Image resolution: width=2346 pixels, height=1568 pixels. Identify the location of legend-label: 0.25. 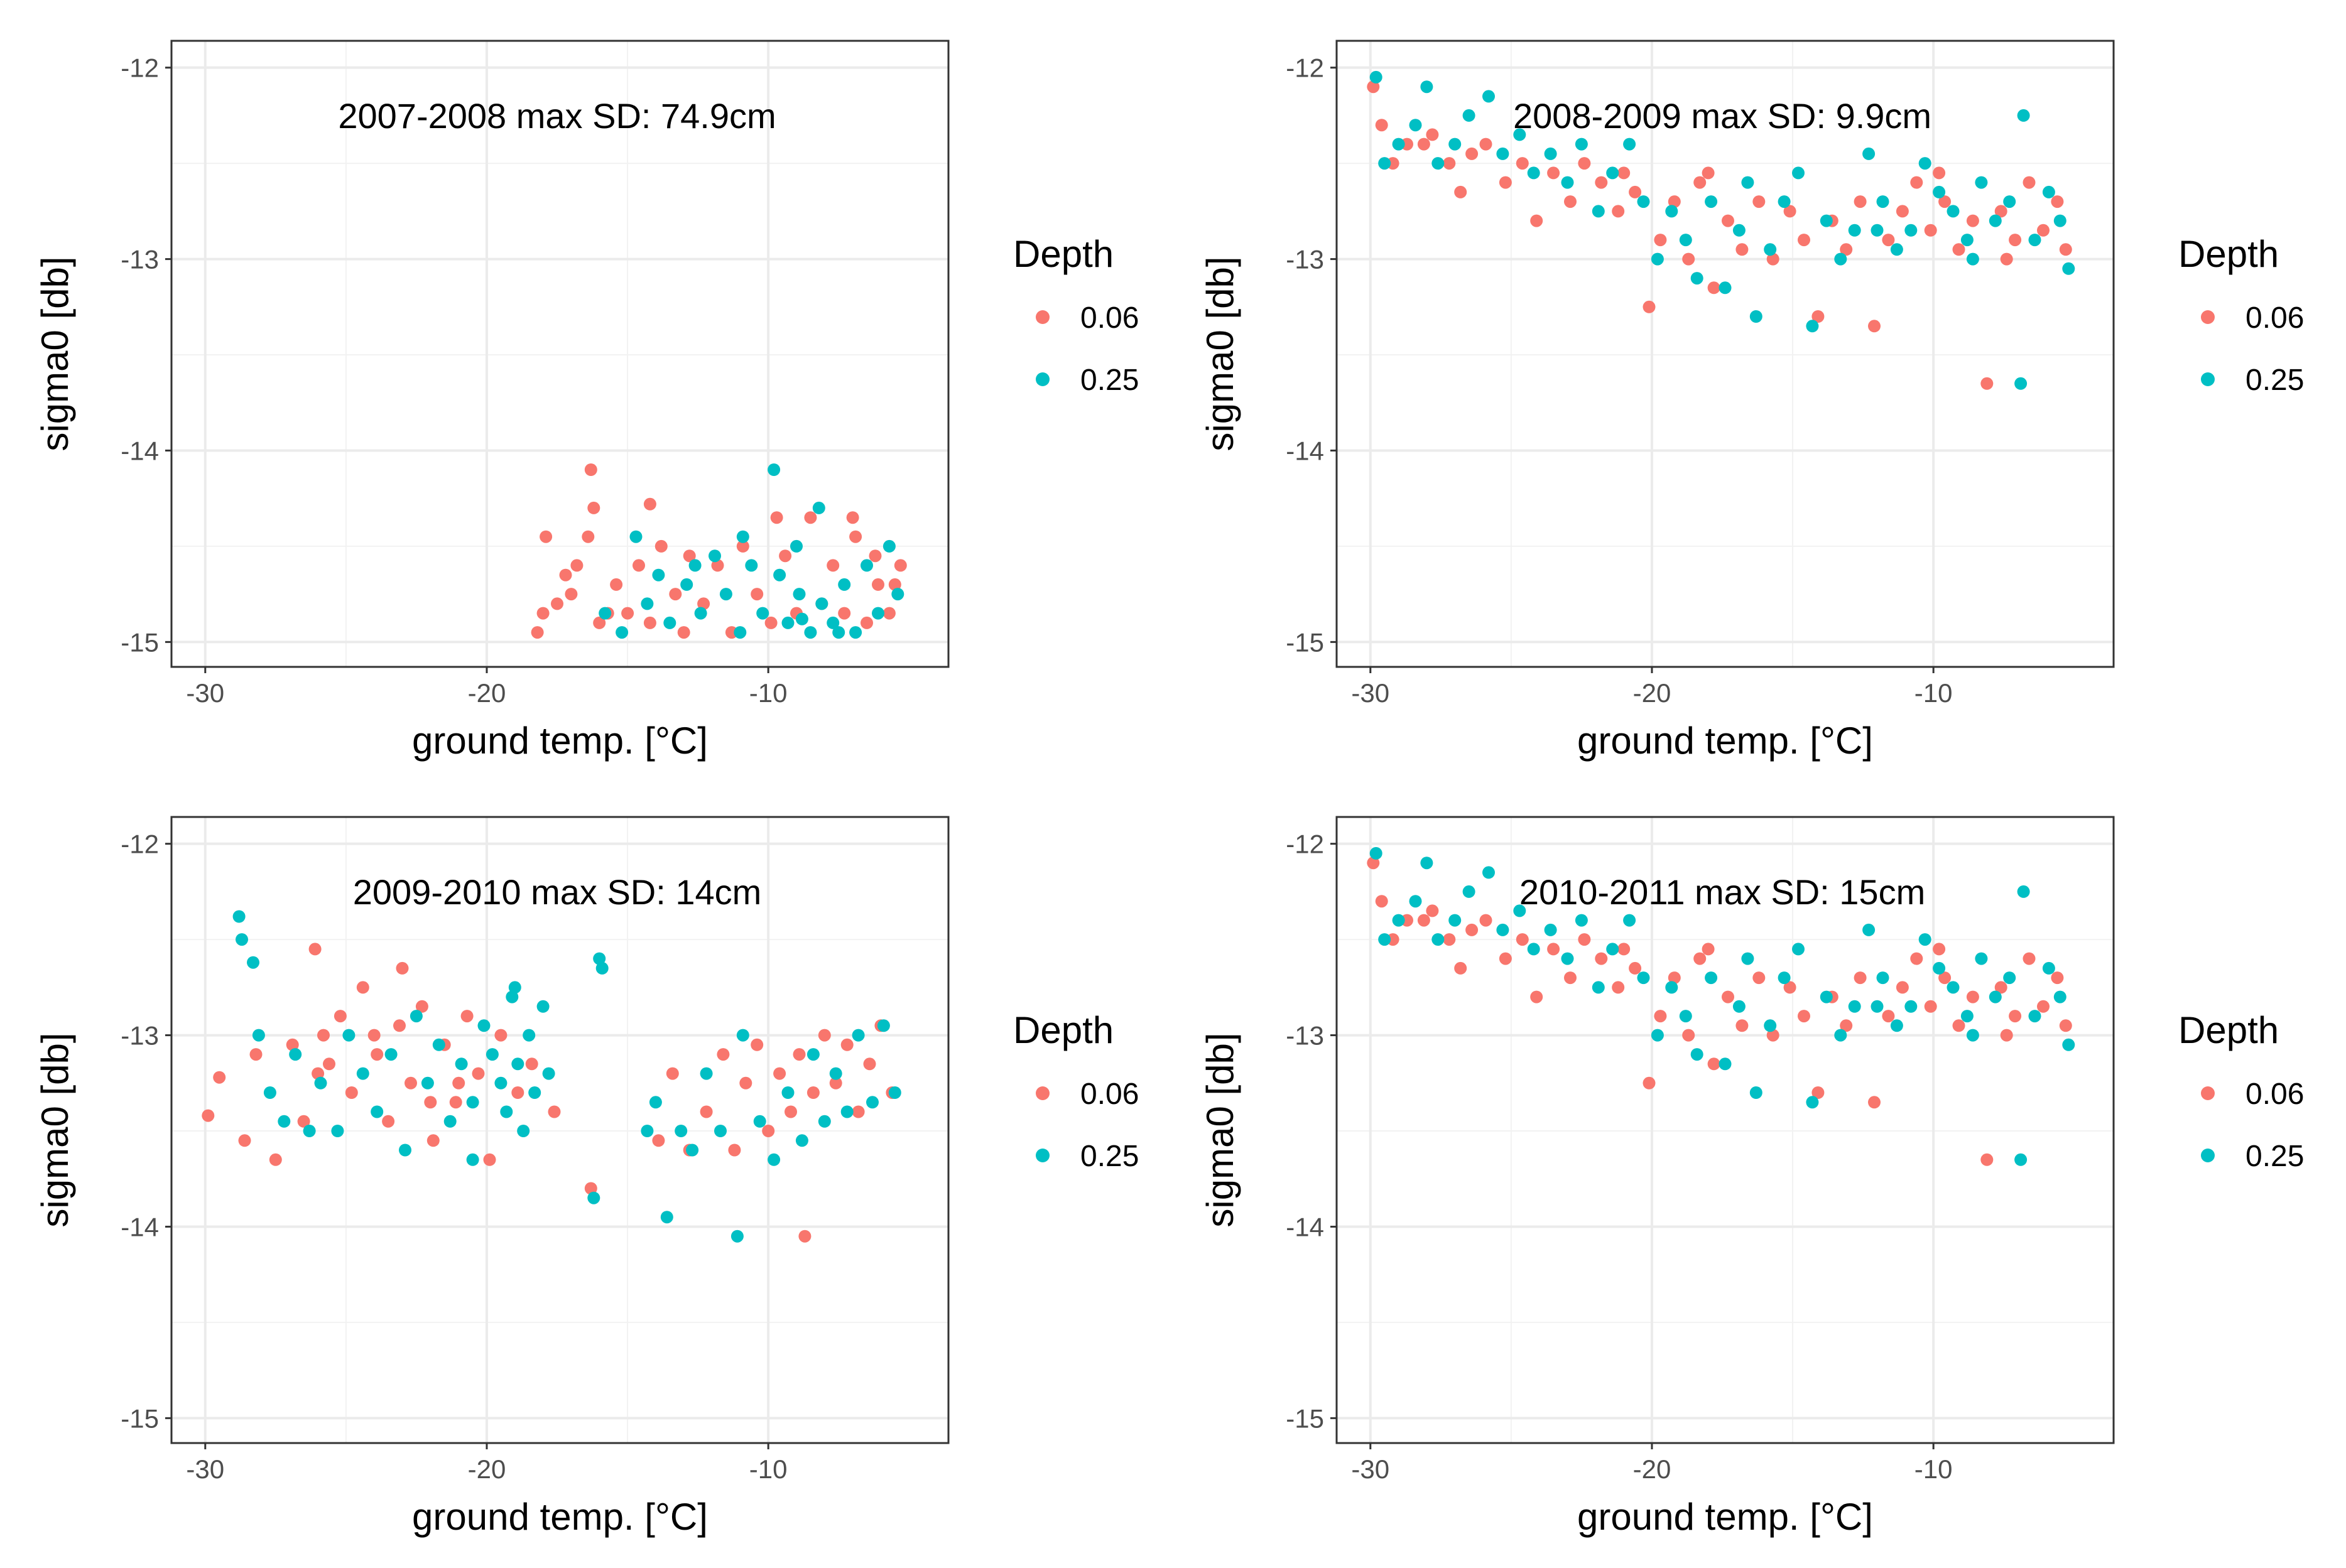
(2275, 1156).